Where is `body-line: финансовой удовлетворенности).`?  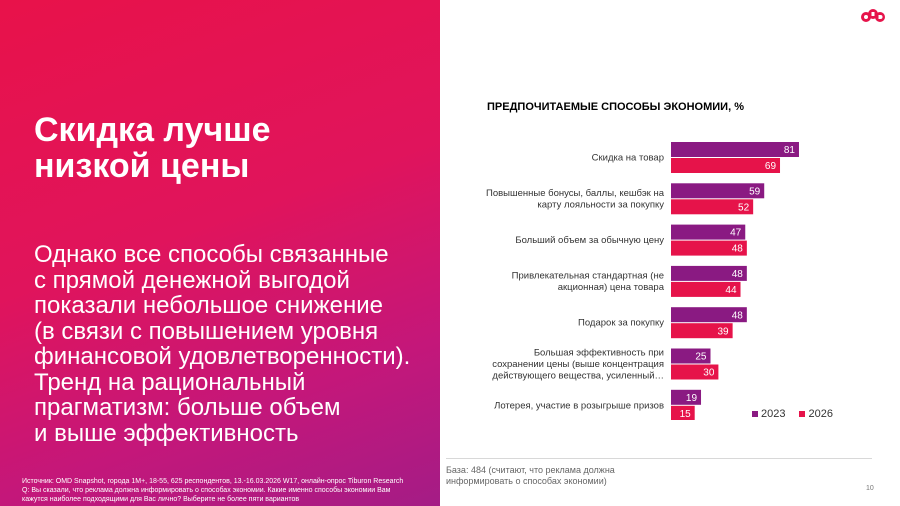 body-line: финансовой удовлетворенности). is located at coordinates (222, 356).